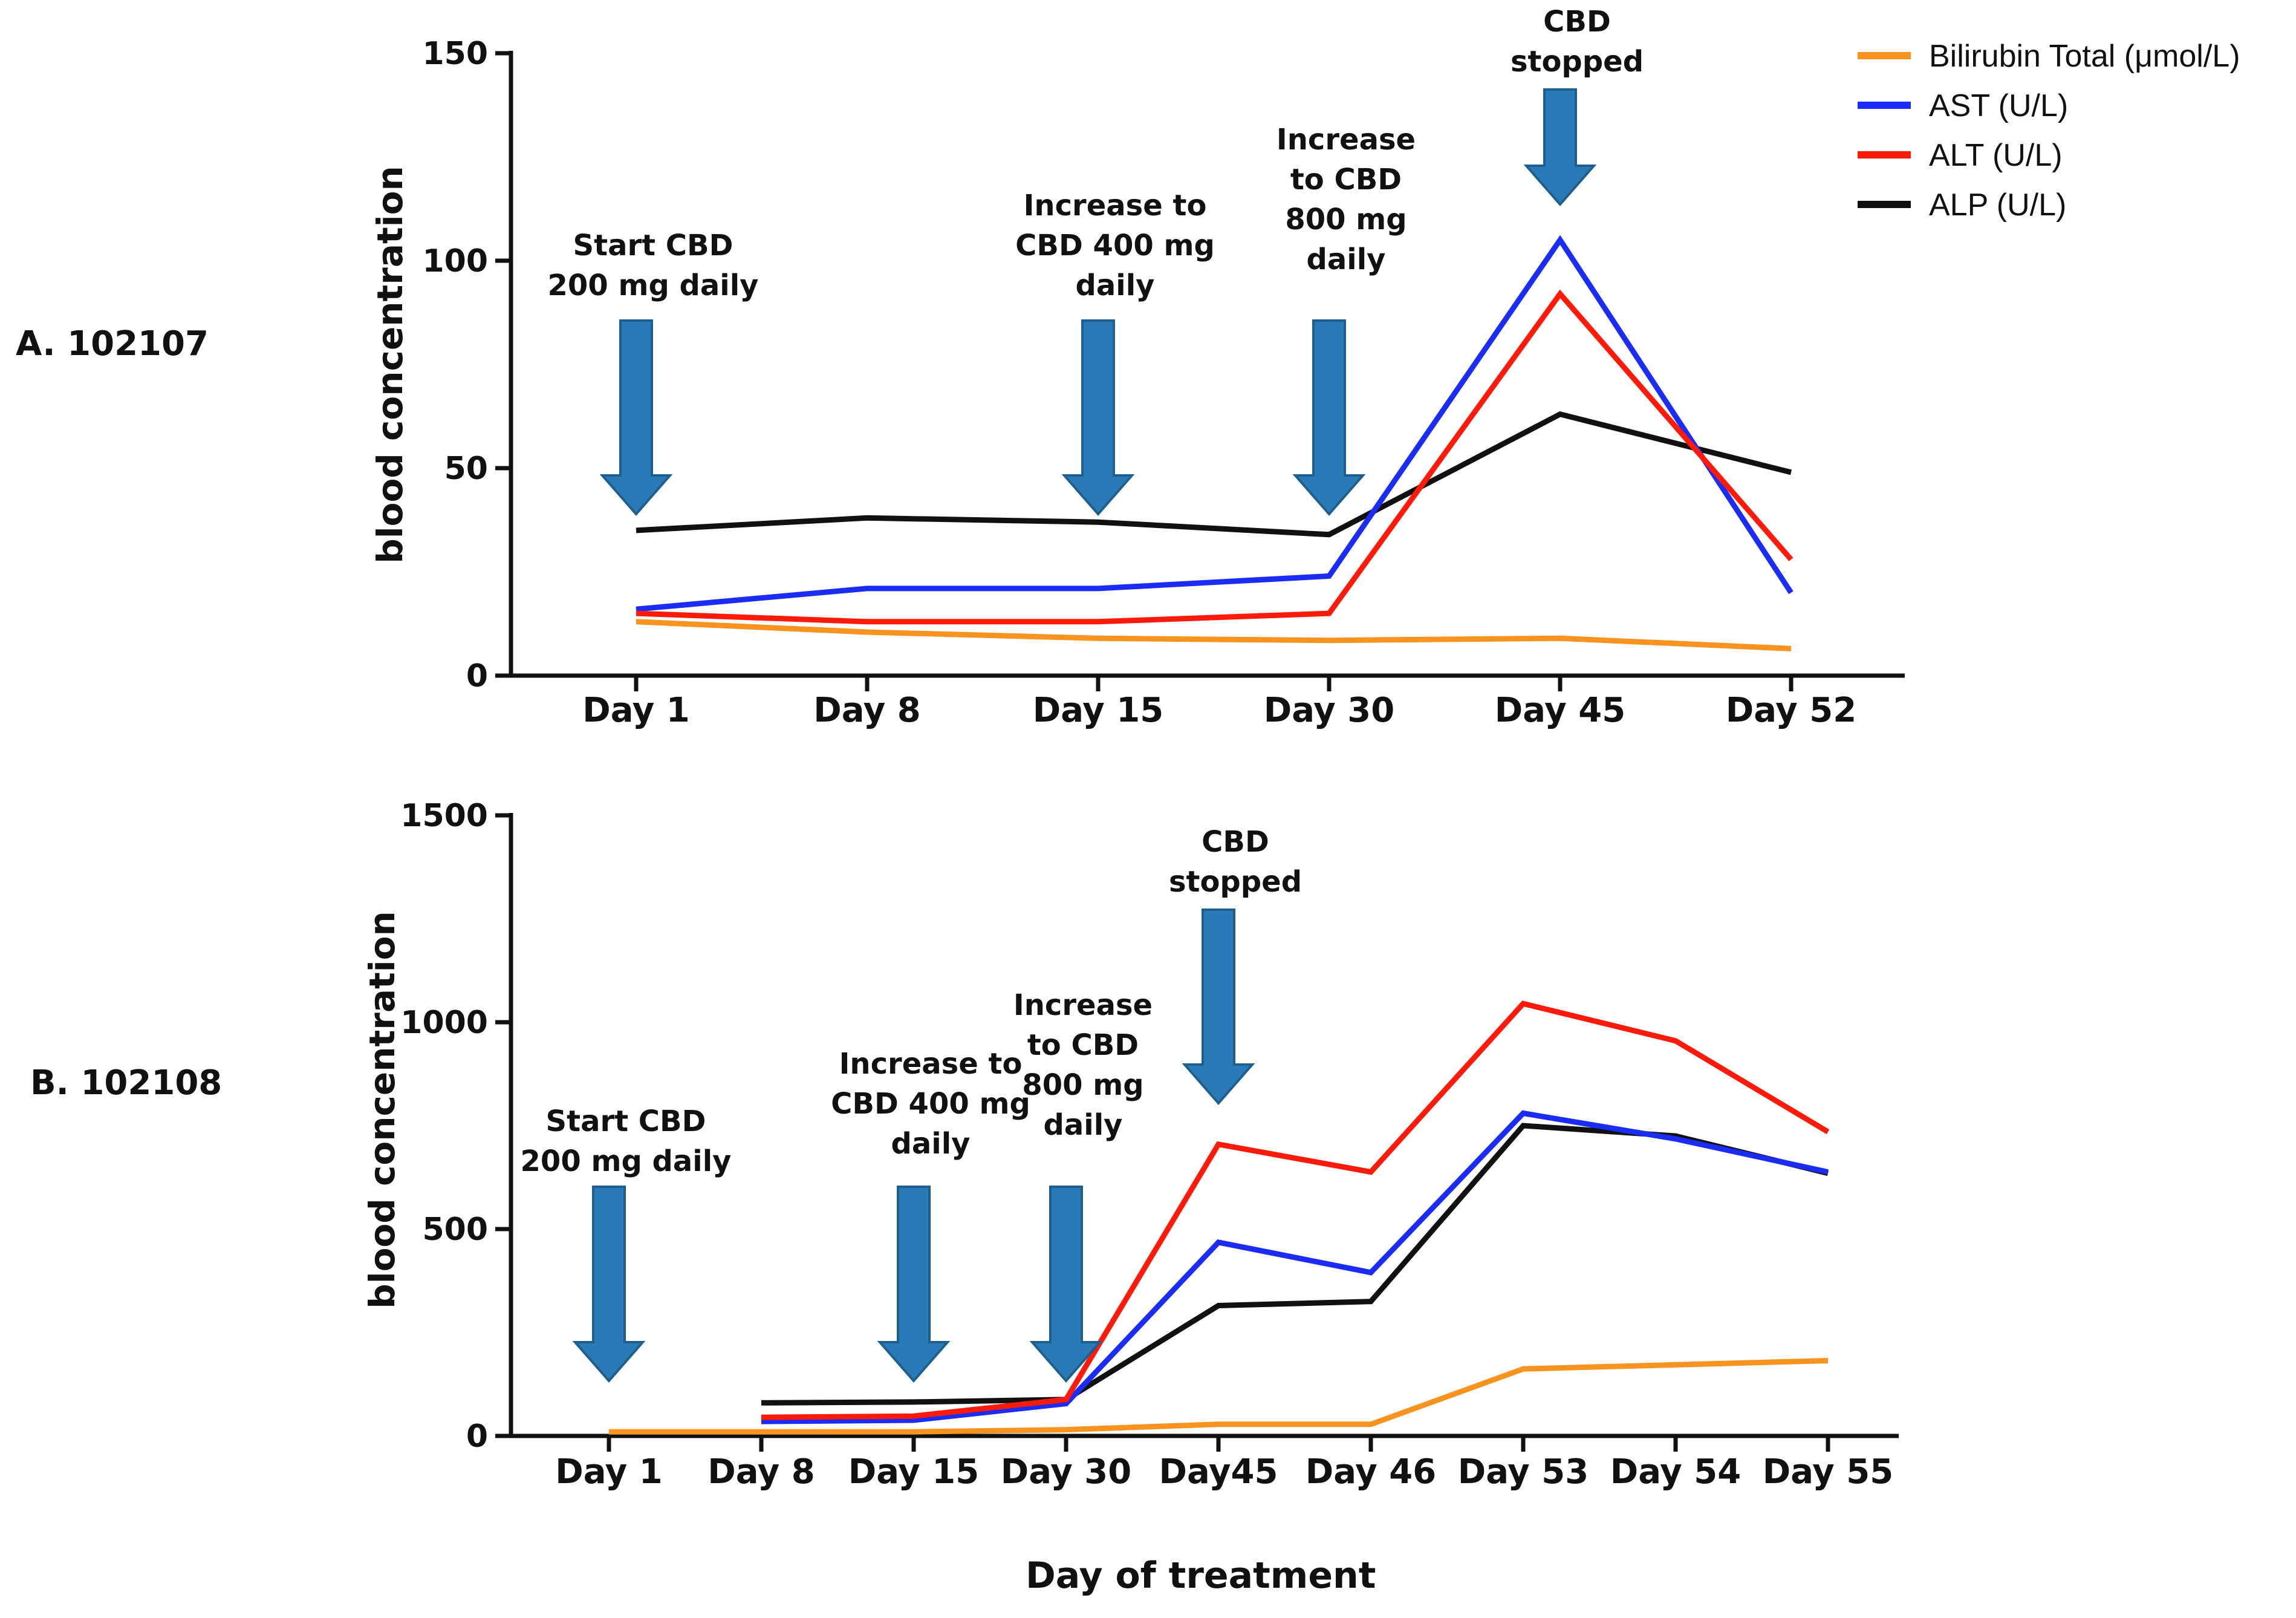 The image size is (2296, 1618). Describe the element at coordinates (444, 1023) in the screenshot. I see `y-tick-label: 1000` at that location.